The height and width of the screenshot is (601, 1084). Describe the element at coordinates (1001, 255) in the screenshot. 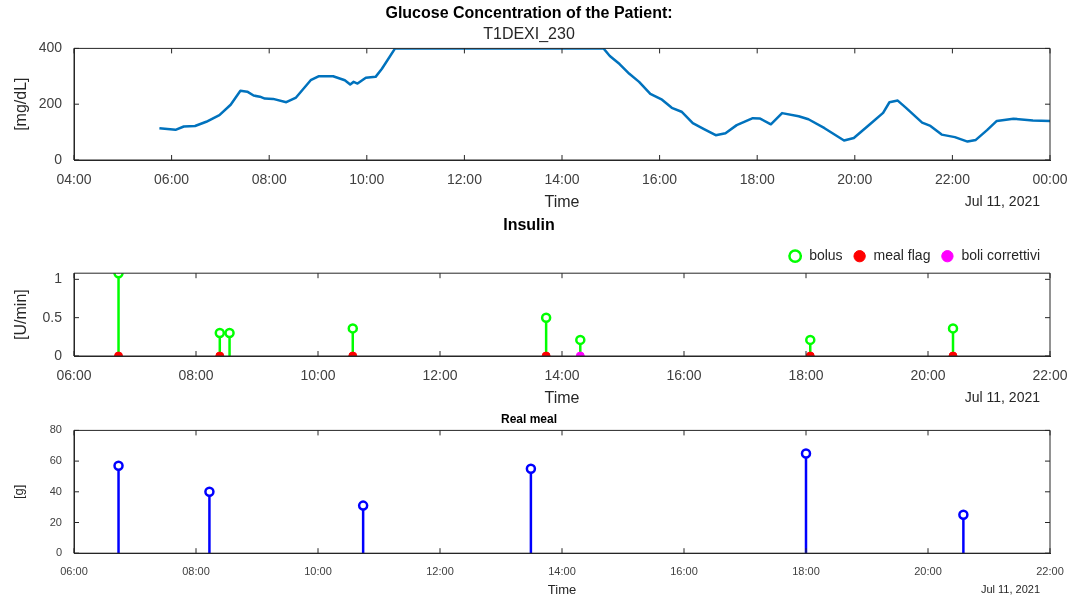

I see `legend-label: boli correttivi` at that location.